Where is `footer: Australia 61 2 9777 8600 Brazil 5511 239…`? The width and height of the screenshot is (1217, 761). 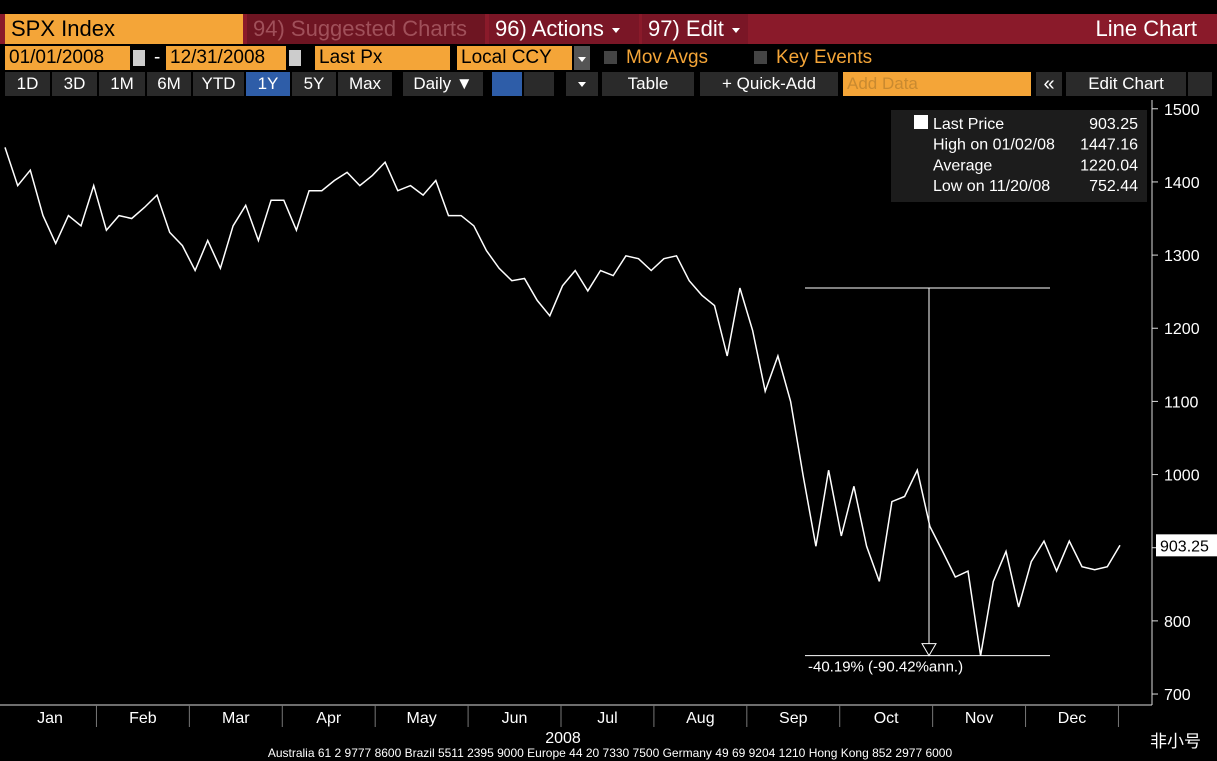
footer: Australia 61 2 9777 8600 Brazil 5511 239… is located at coordinates (610, 753).